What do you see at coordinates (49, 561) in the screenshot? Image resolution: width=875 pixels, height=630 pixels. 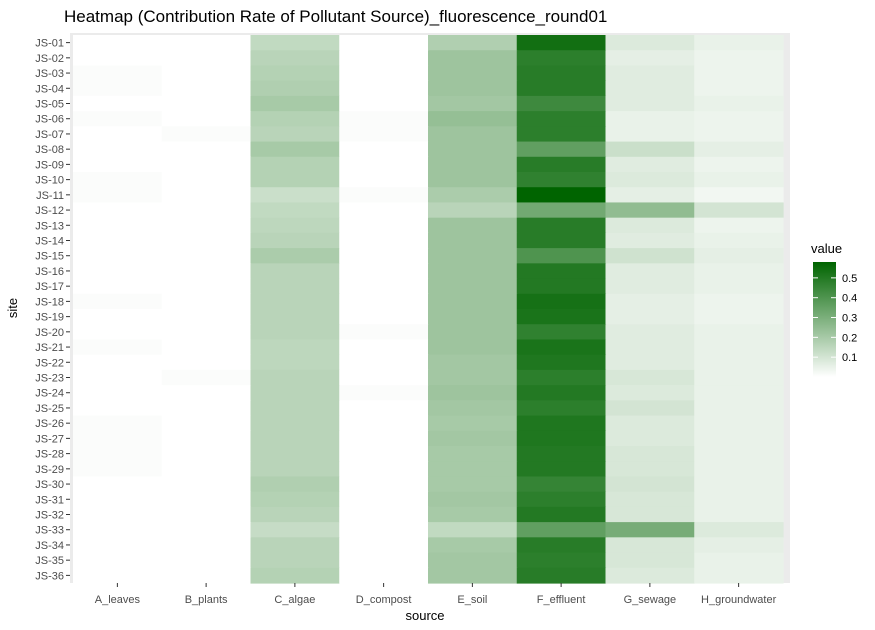 I see `y-tick-label: JS-35` at bounding box center [49, 561].